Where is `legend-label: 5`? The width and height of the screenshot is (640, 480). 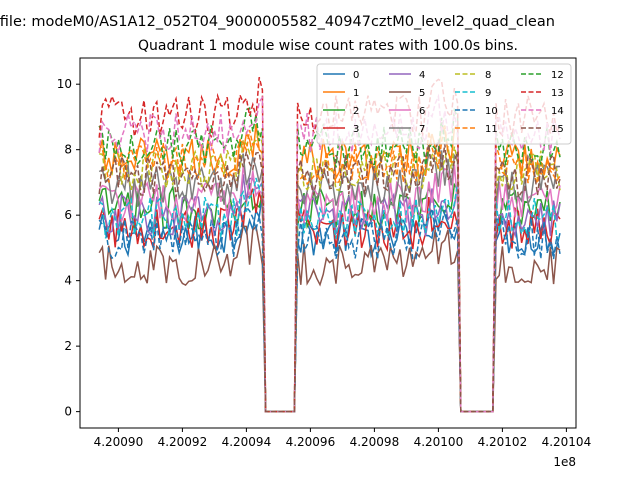 legend-label: 5 is located at coordinates (422, 93).